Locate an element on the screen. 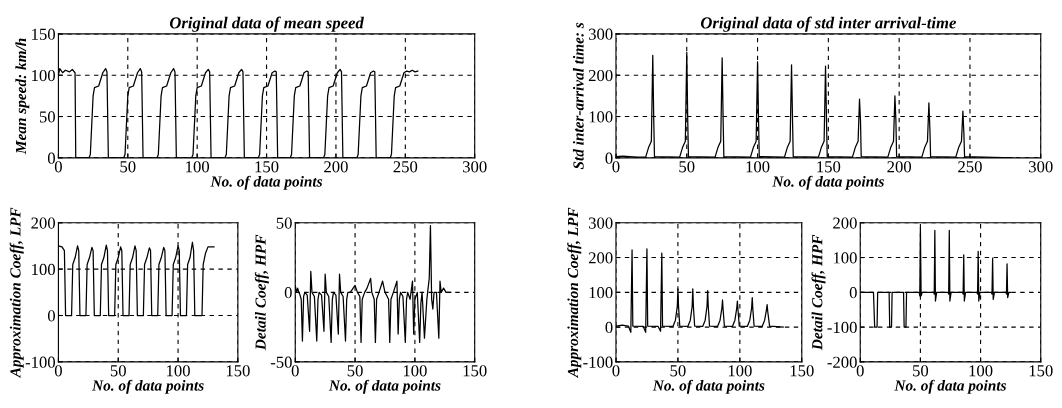  y-axis-title: Mean speed: km/h is located at coordinates (22, 96).